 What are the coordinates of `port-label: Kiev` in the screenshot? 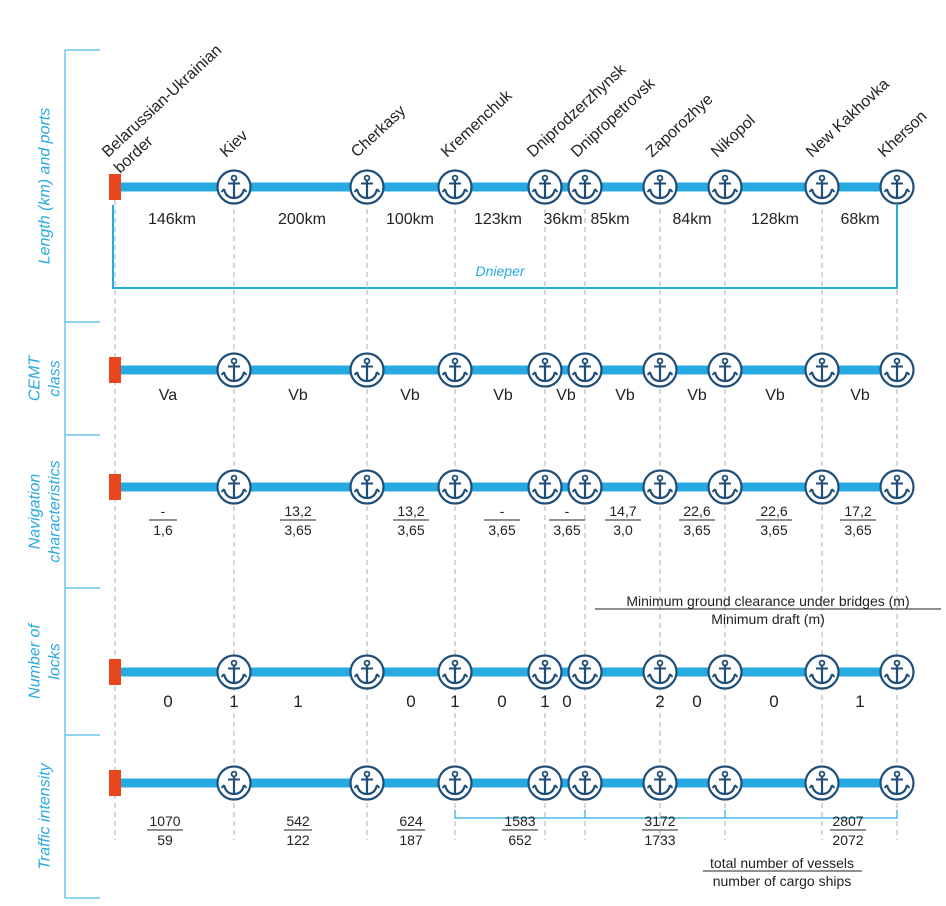 It's located at (234, 144).